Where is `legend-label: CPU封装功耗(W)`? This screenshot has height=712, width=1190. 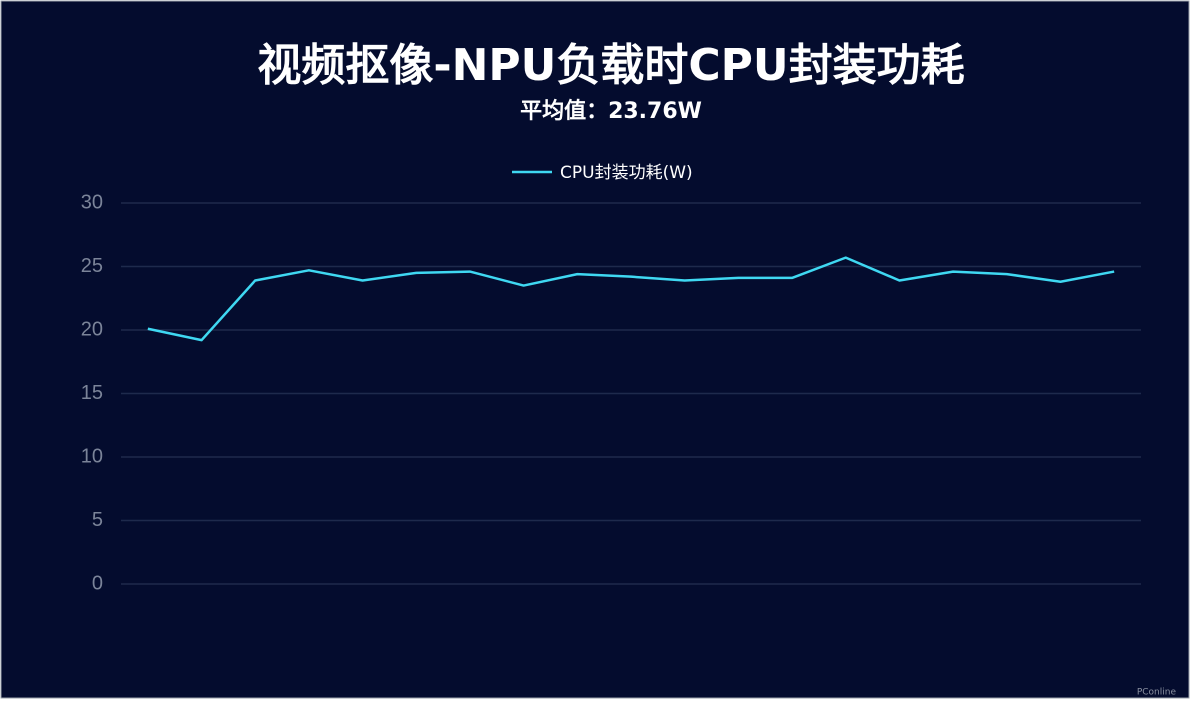
legend-label: CPU封装功耗(W) is located at coordinates (626, 173).